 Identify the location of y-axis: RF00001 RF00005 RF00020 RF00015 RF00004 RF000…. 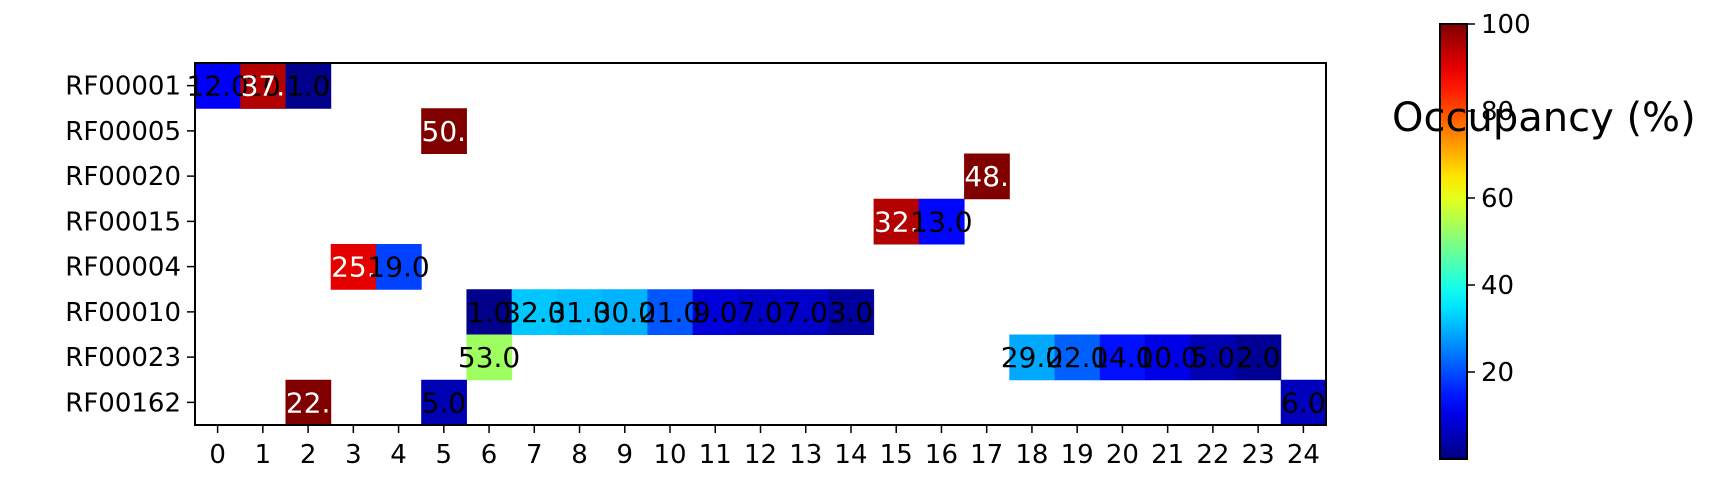
(130, 245).